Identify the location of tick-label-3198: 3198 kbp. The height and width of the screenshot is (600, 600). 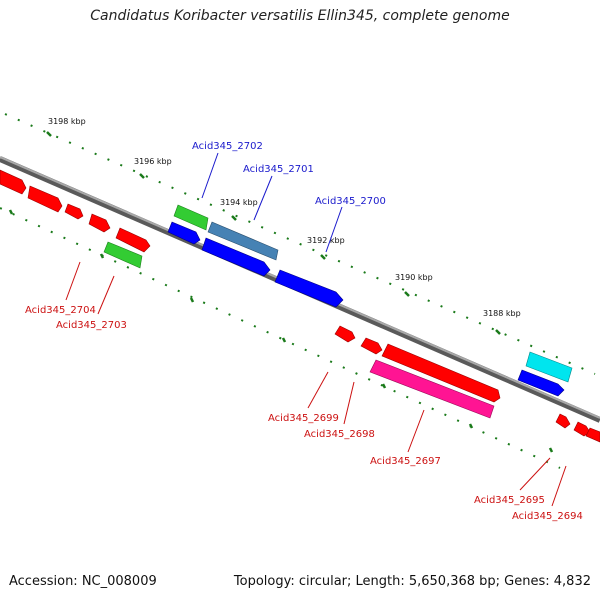
(67, 121).